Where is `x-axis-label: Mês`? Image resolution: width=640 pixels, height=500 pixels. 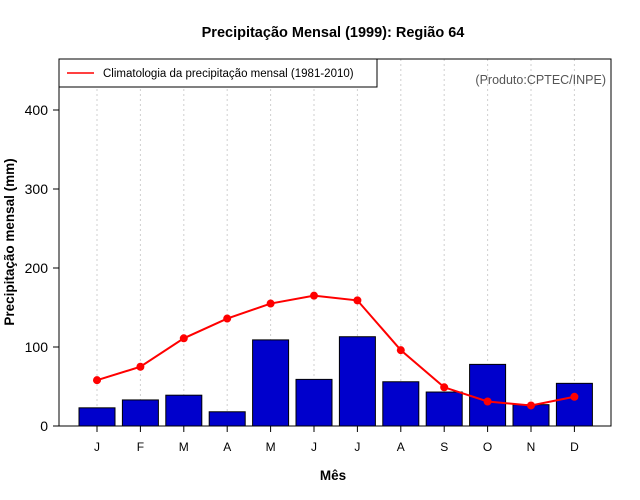
x-axis-label: Mês is located at coordinates (333, 475).